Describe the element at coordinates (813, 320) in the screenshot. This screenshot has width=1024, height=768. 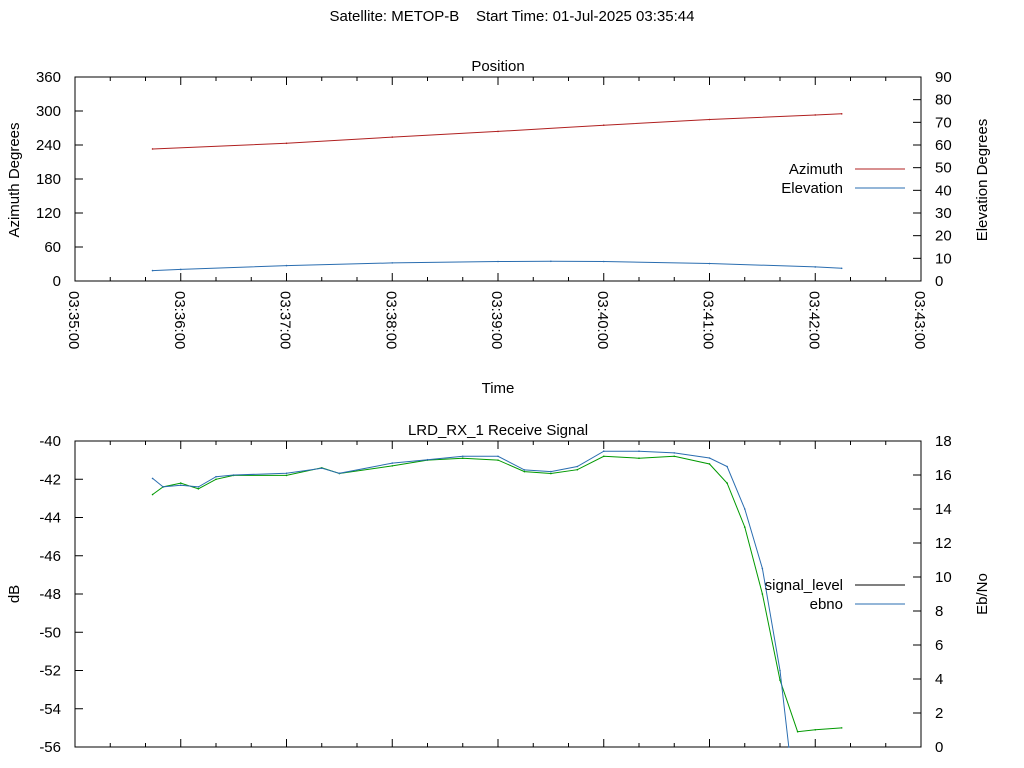
I see `position-xtick-label: 03:42:00` at that location.